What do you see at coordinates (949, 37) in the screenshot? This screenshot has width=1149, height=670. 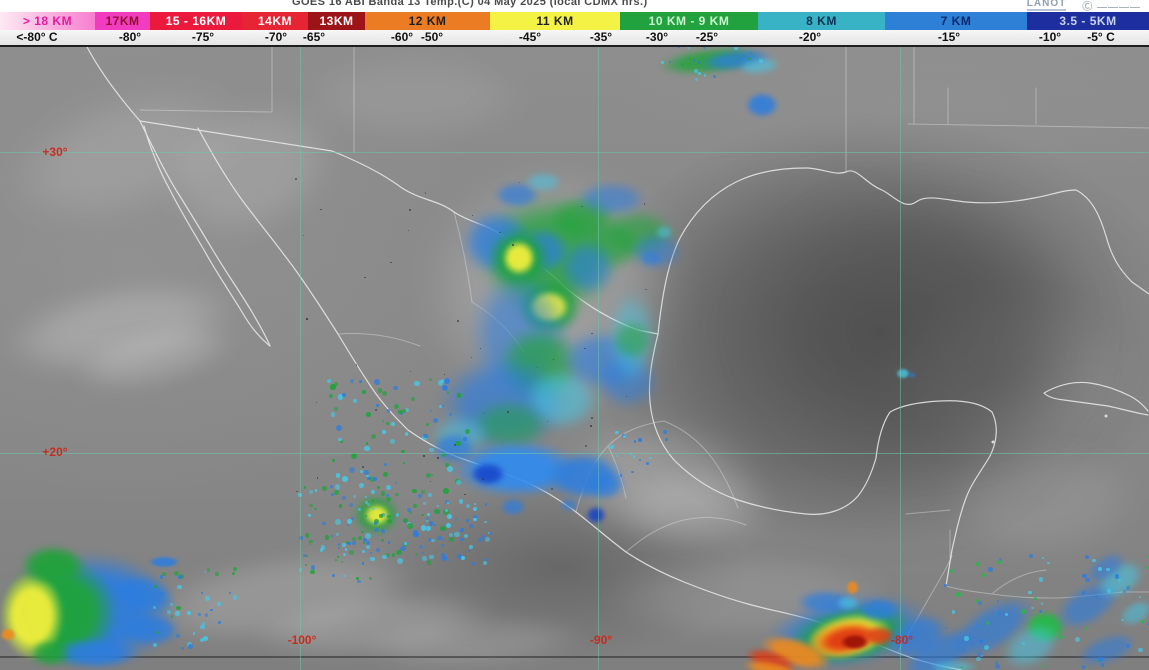 I see `temp-tick-label: -15°` at bounding box center [949, 37].